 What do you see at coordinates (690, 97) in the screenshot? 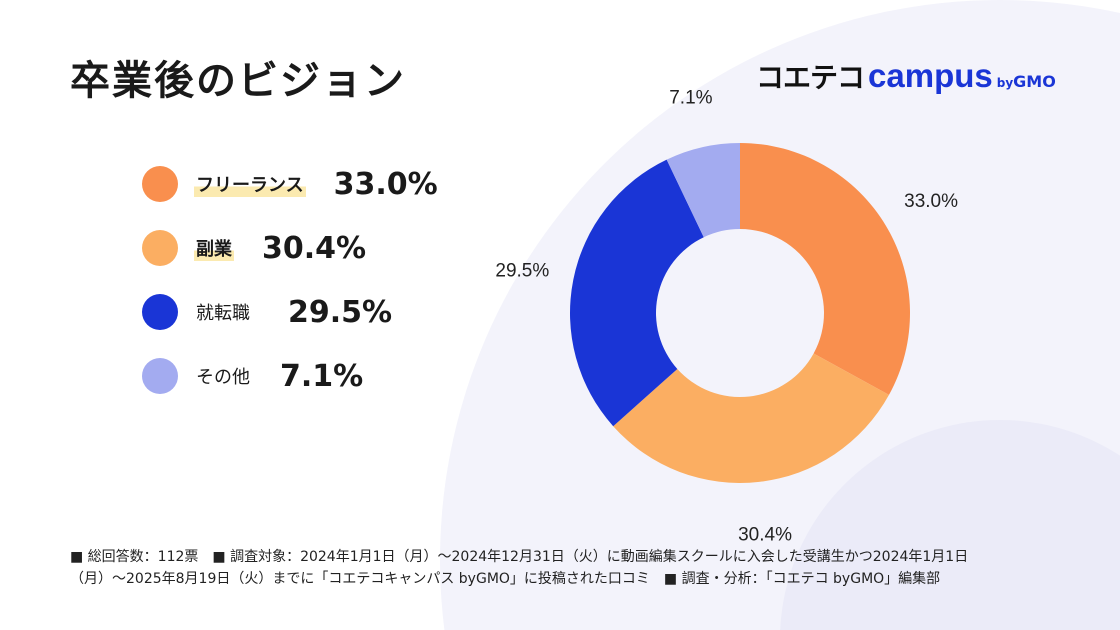
I see `data-label-3: 7.1%` at bounding box center [690, 97].